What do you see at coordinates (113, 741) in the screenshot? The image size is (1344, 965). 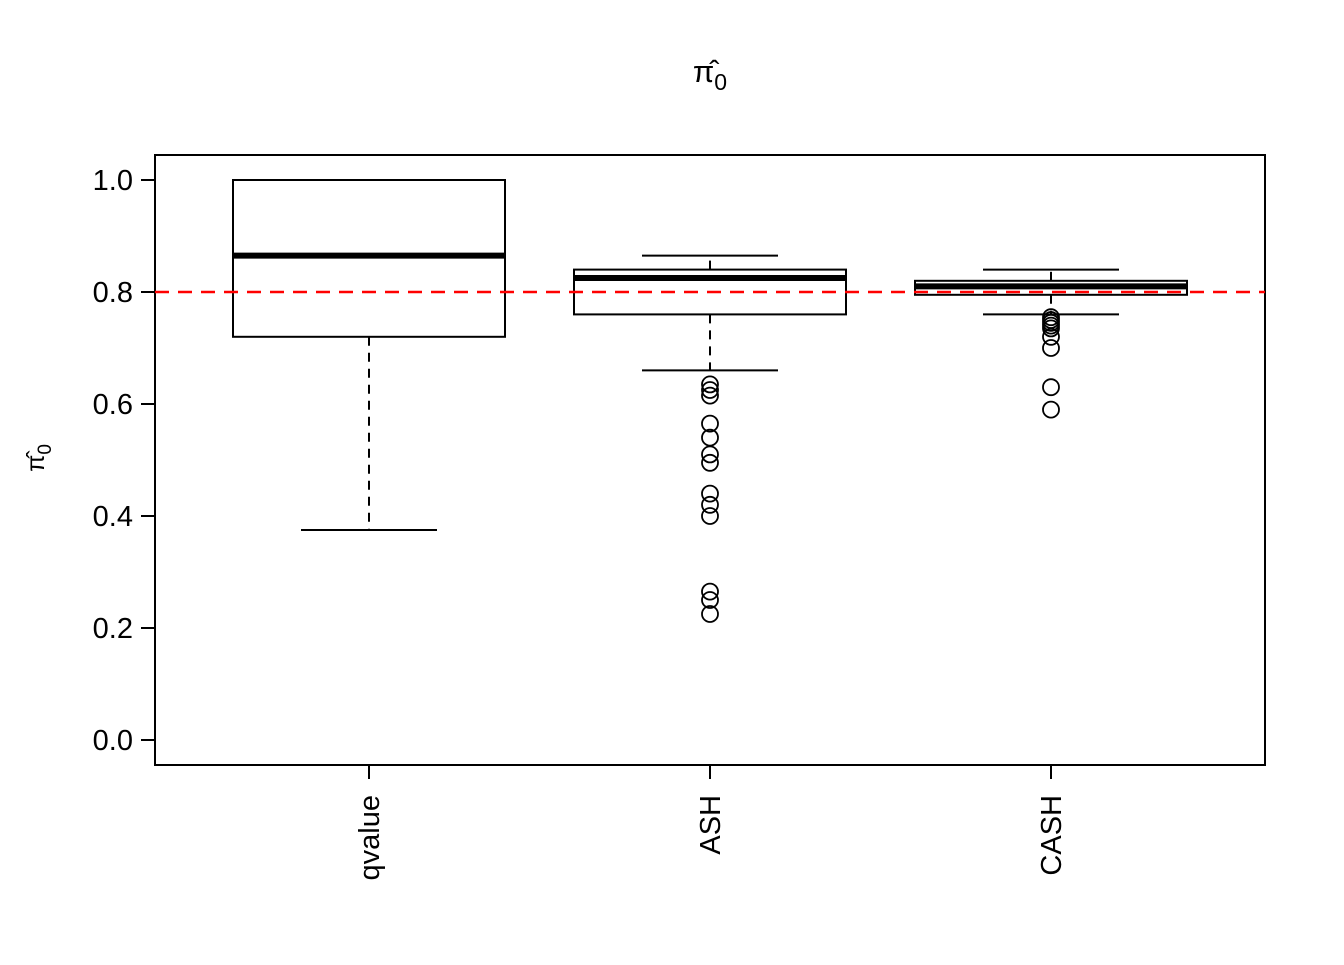 I see `y-tick-label: 0.0` at bounding box center [113, 741].